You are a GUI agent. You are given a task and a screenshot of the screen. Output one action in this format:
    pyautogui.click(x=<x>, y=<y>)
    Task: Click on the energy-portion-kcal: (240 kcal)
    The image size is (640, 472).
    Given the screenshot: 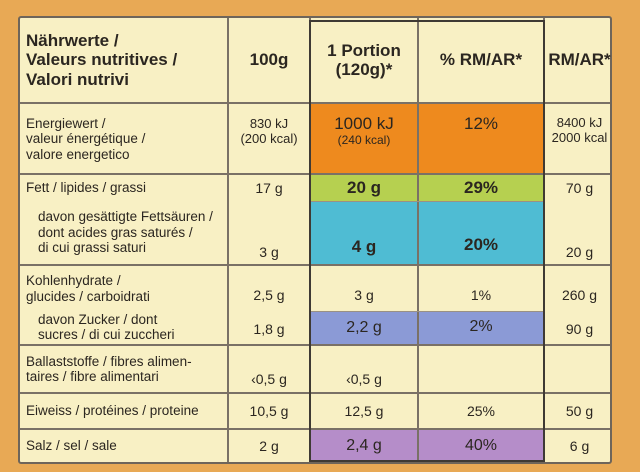 What is the action you would take?
    pyautogui.click(x=364, y=139)
    